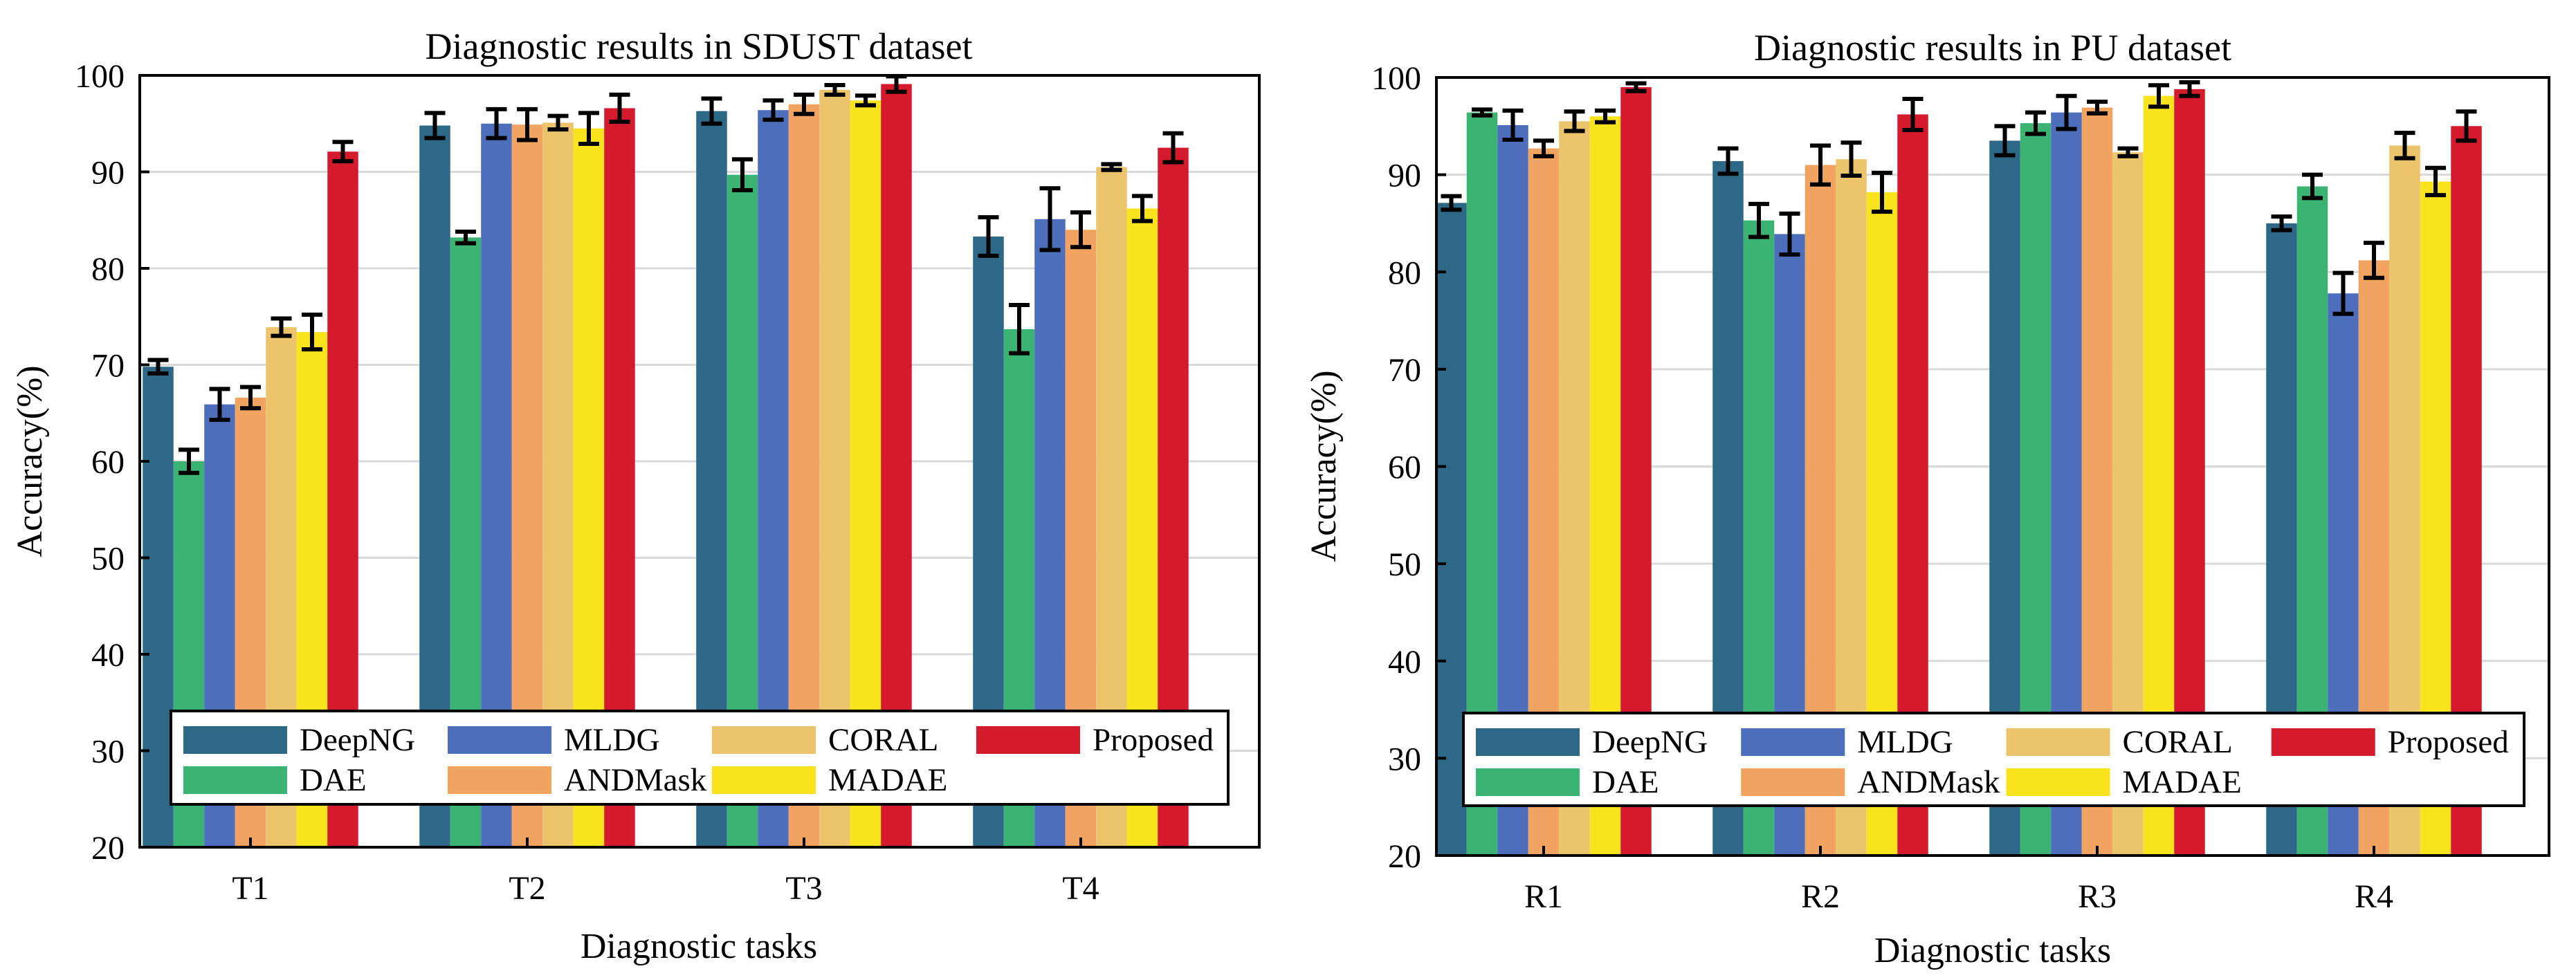 This screenshot has width=2576, height=980. What do you see at coordinates (1636, 87) in the screenshot?
I see `error-bar-proposed-r1` at bounding box center [1636, 87].